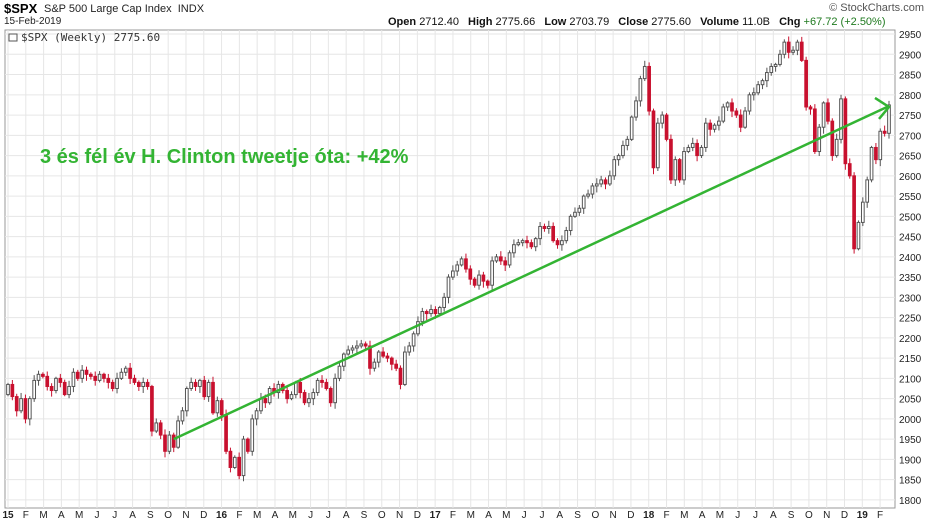 The image size is (930, 523). I want to click on y-tick-label: 2250, so click(910, 319).